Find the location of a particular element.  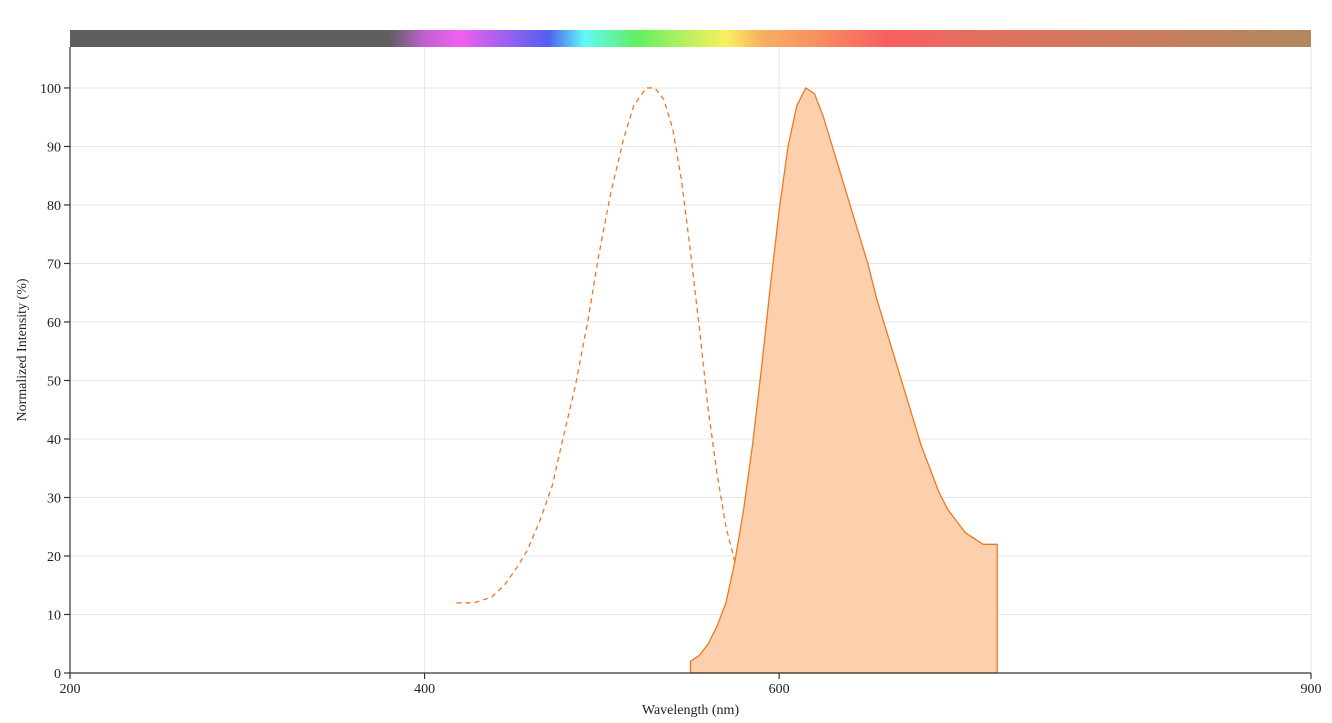

y-tick-label: 90 is located at coordinates (54, 147).